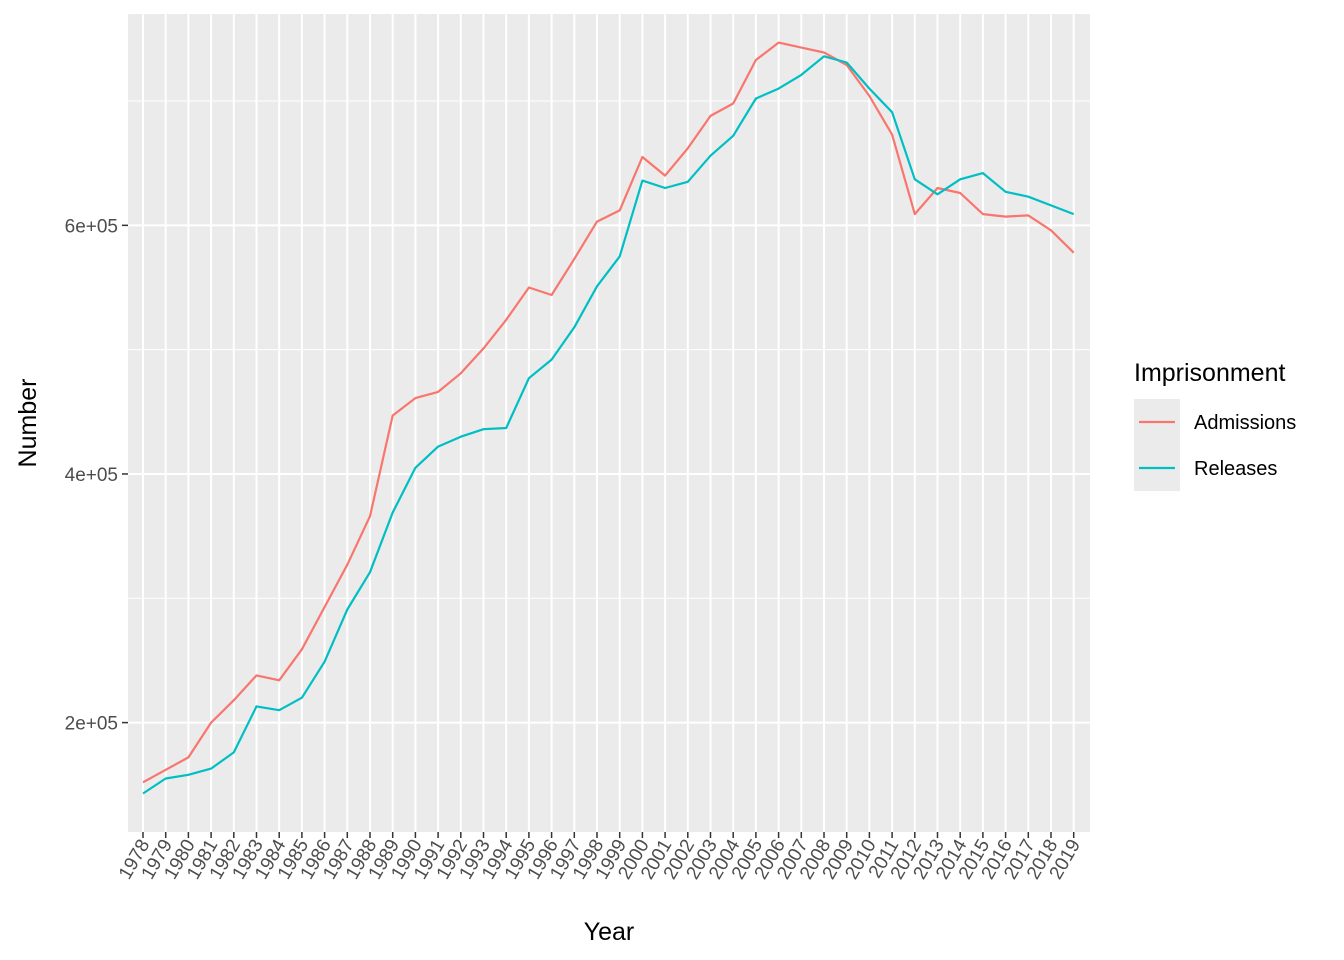 This screenshot has height=960, width=1344. I want to click on legend: Imprisonment Admissions Releases, so click(1215, 425).